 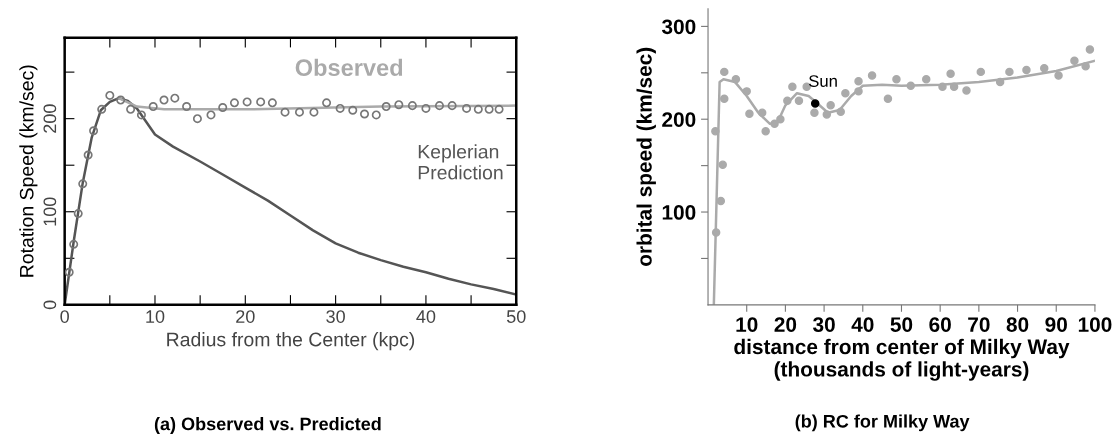 What do you see at coordinates (979, 324) in the screenshot?
I see `x-tick-label: 70` at bounding box center [979, 324].